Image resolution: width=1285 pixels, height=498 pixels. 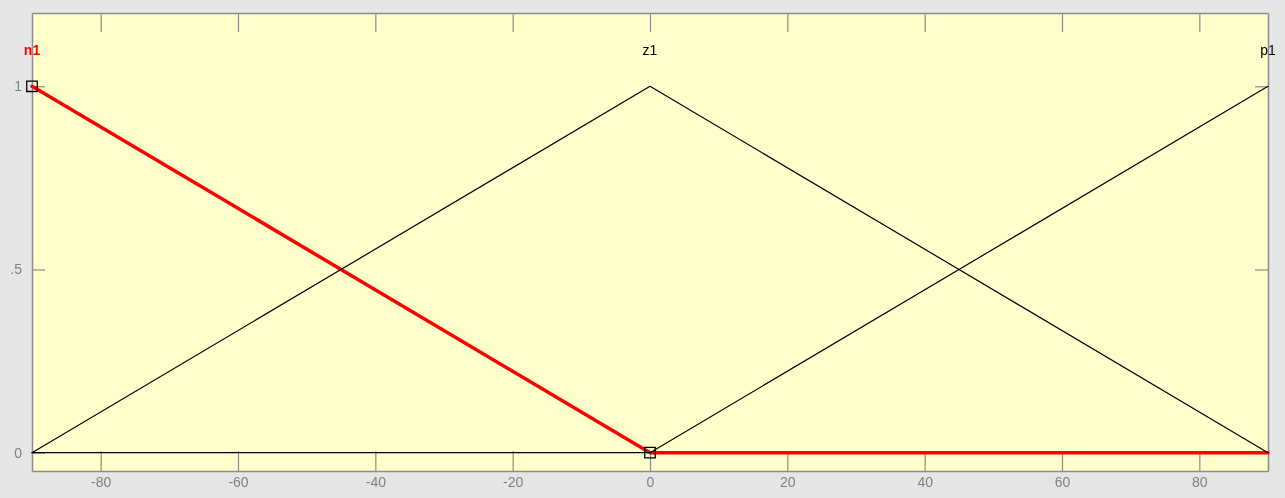 What do you see at coordinates (16, 269) in the screenshot?
I see `y-tick-label: .5` at bounding box center [16, 269].